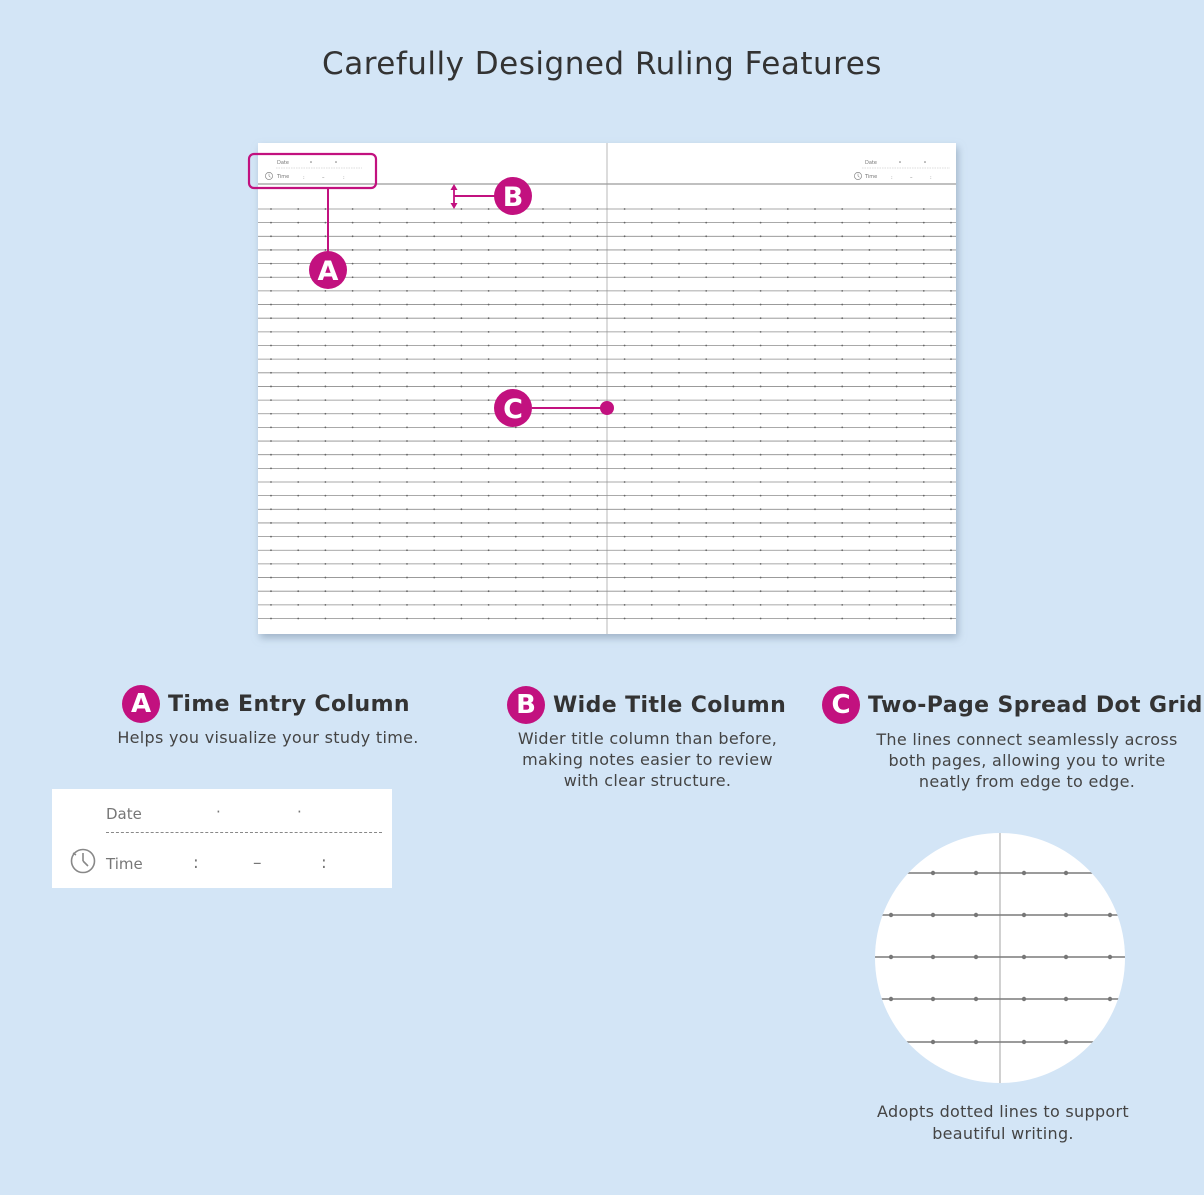  What do you see at coordinates (1000, 958) in the screenshot?
I see `dot-grid-zoom` at bounding box center [1000, 958].